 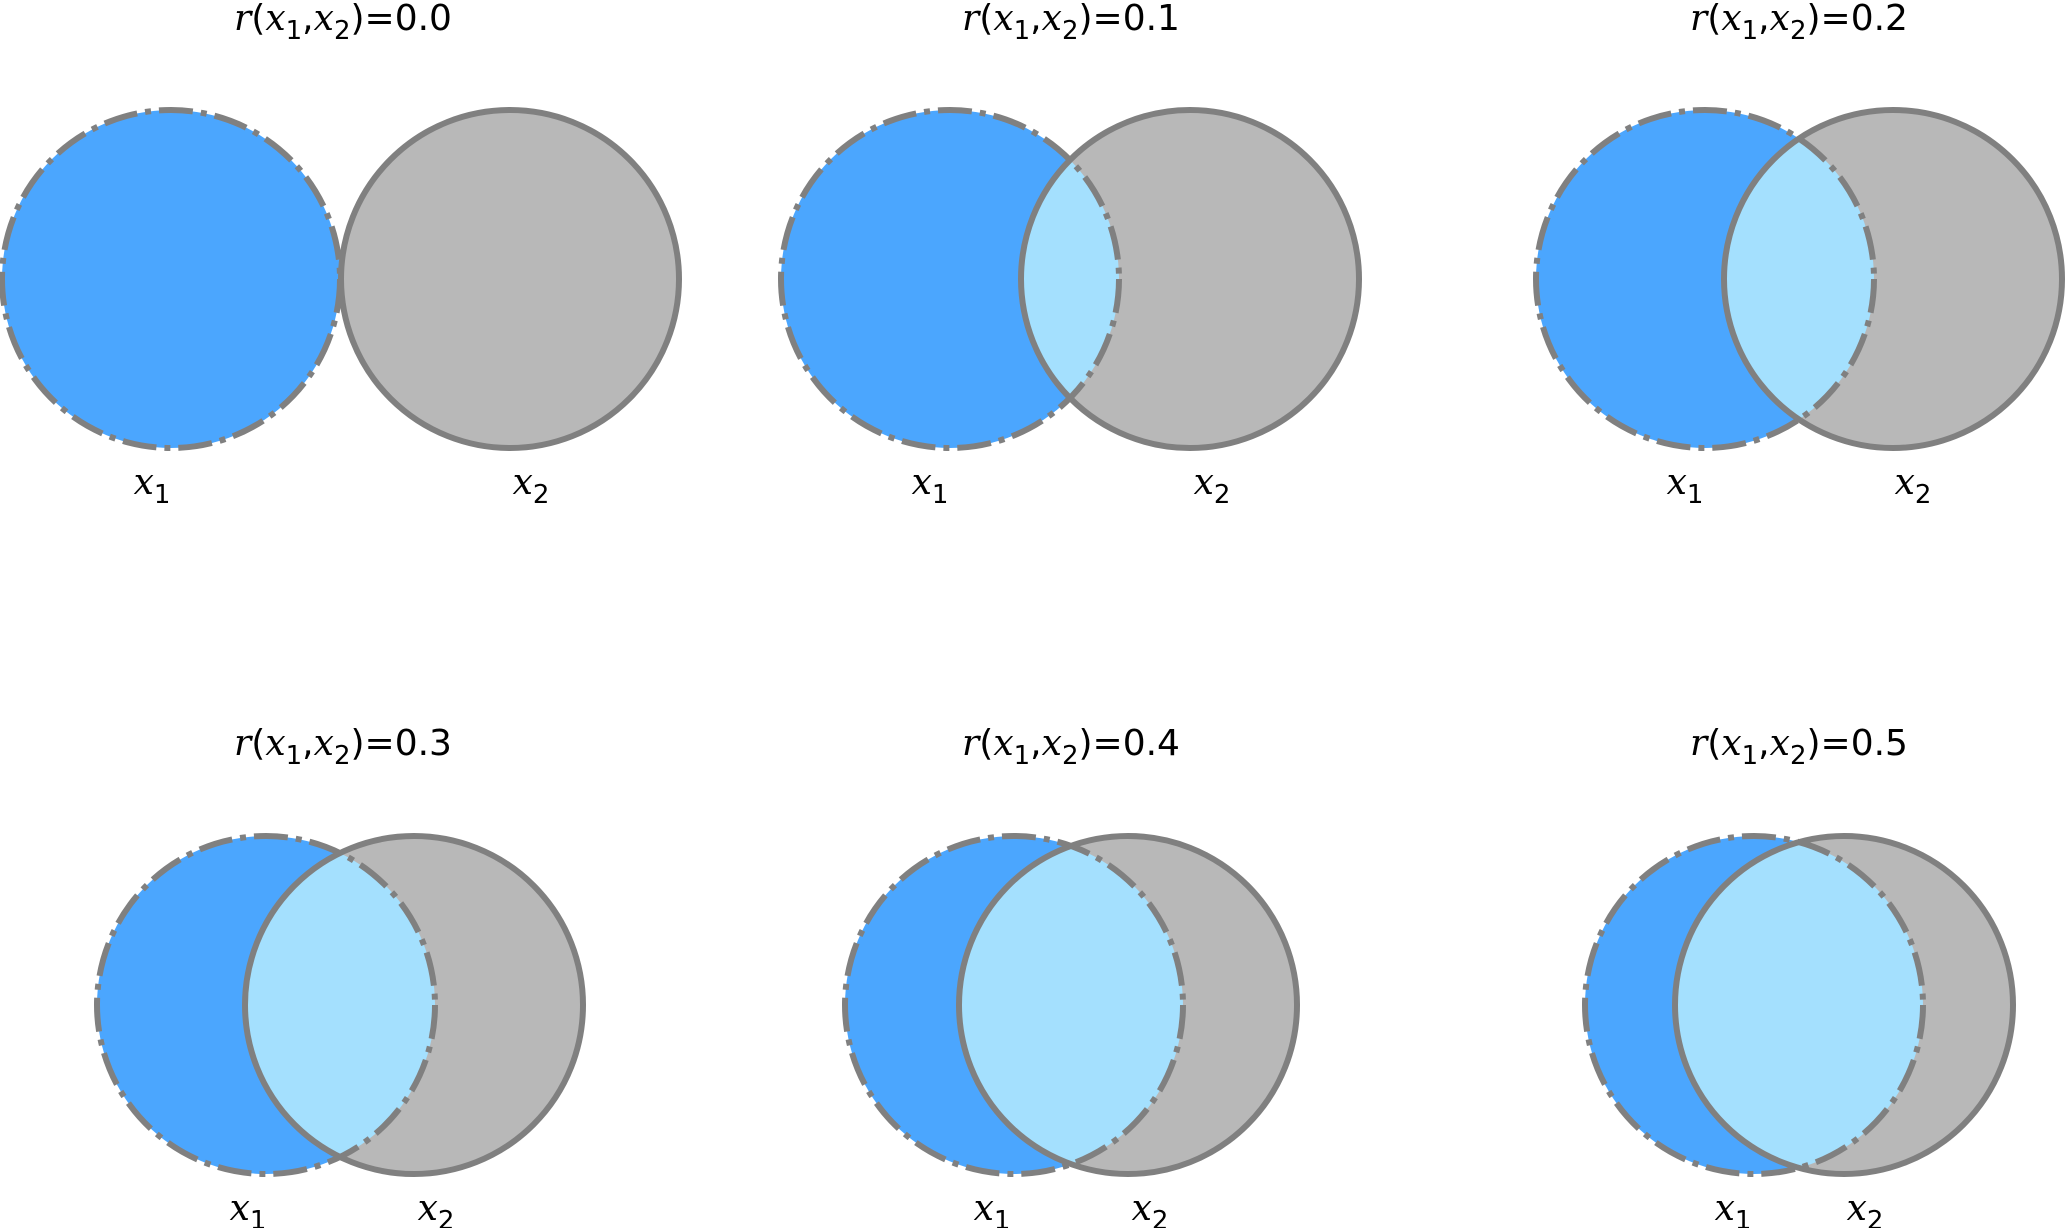 I want to click on venn-panel: r(x1,x2)=0.1 x1 x2, so click(x=1070, y=255).